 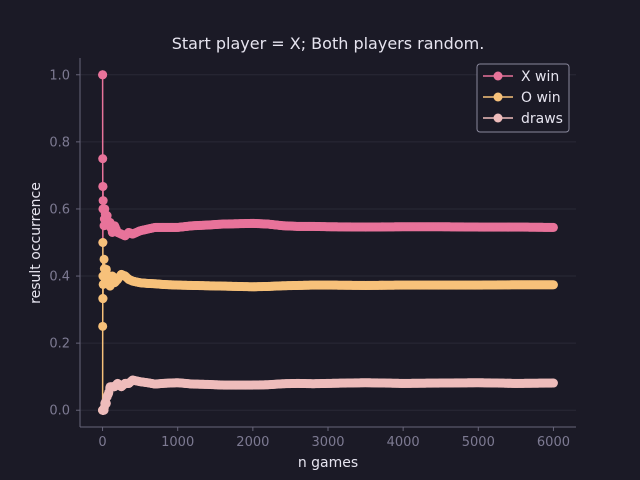 I want to click on legend-entry-draws: draws, so click(x=523, y=119).